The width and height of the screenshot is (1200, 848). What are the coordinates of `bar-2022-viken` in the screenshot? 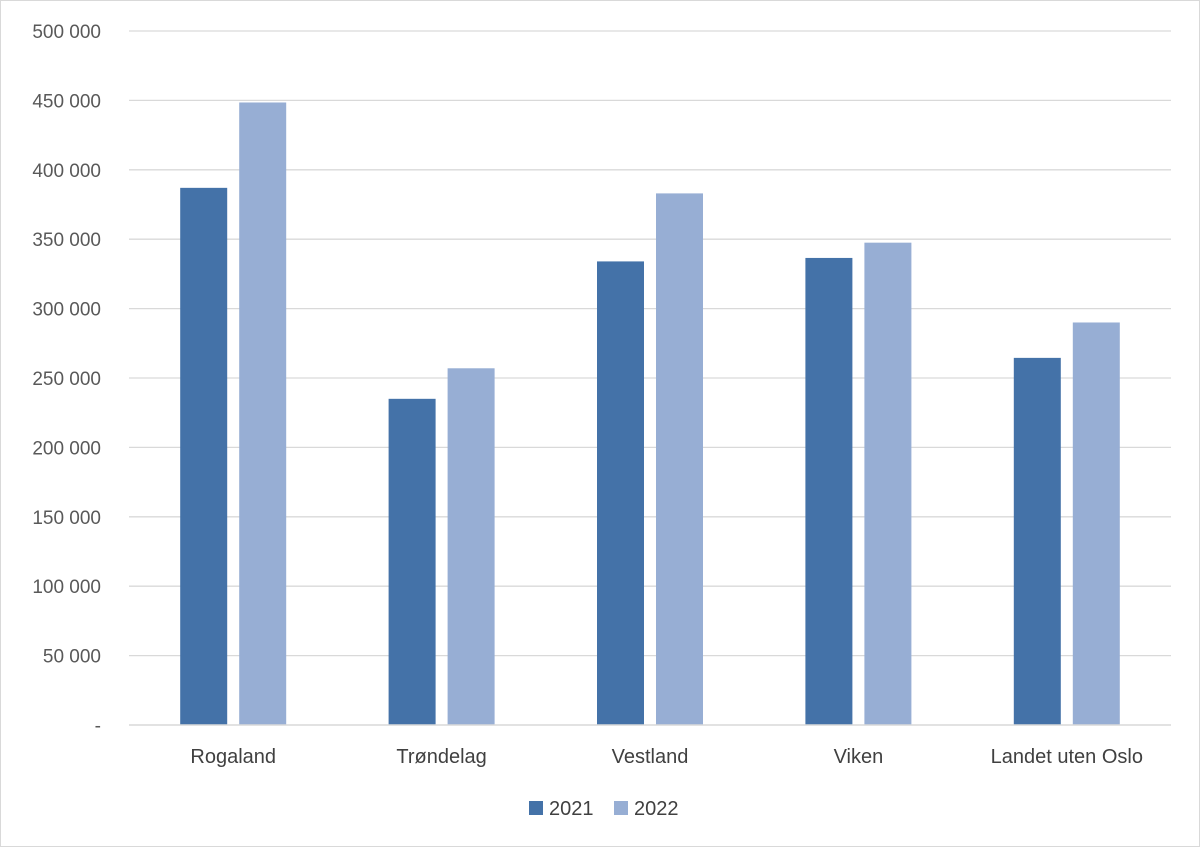 It's located at (888, 484).